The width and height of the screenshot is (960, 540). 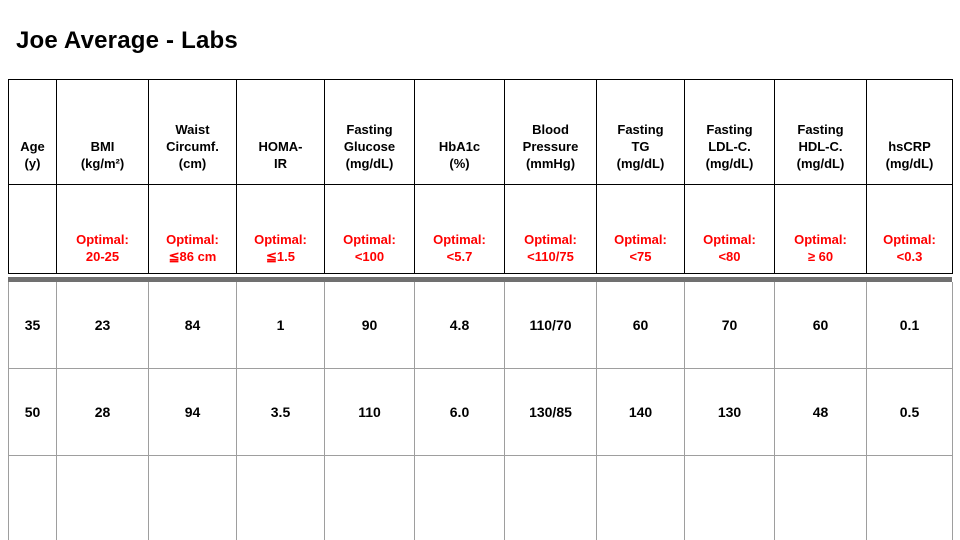 I want to click on header-cell-bmi: BMI (kg/m²), so click(x=102, y=132).